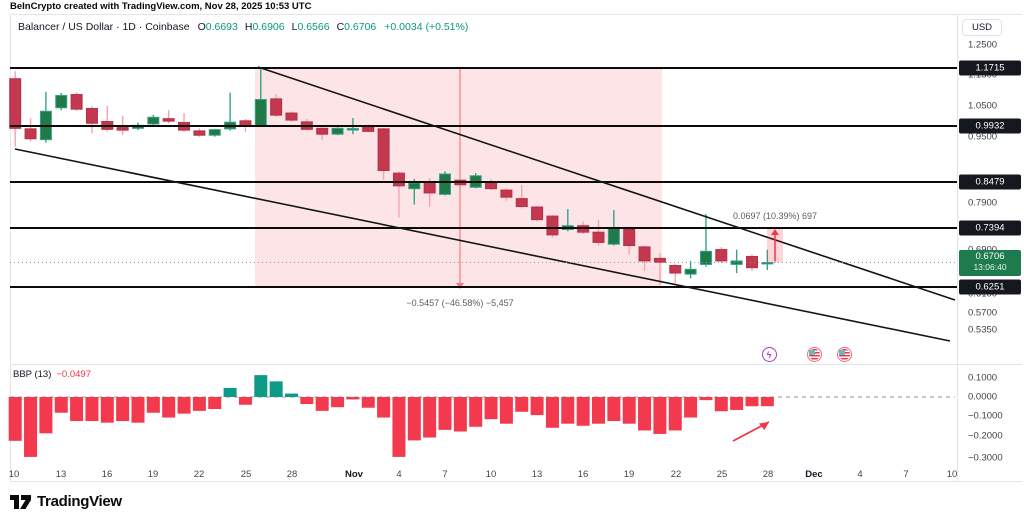 This screenshot has width=1024, height=523. Describe the element at coordinates (52, 374) in the screenshot. I see `indicator-legend: BBP (13) −0.0497` at that location.